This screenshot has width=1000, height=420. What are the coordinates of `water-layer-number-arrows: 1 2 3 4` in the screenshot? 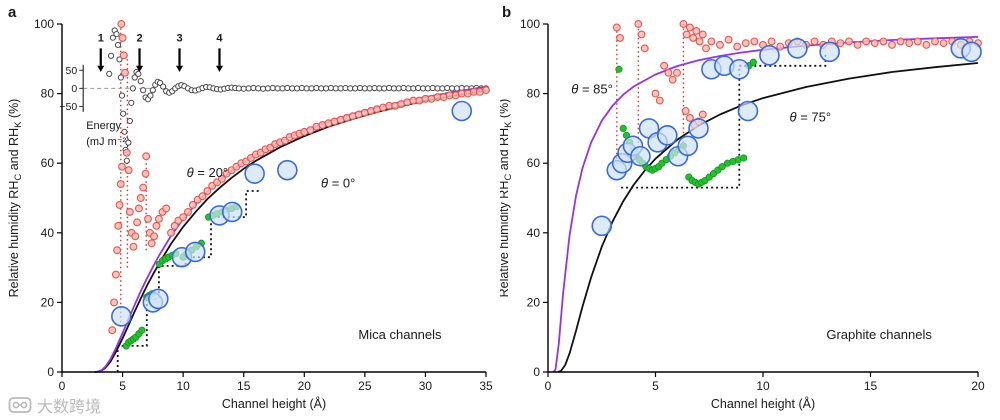 It's located at (160, 52).